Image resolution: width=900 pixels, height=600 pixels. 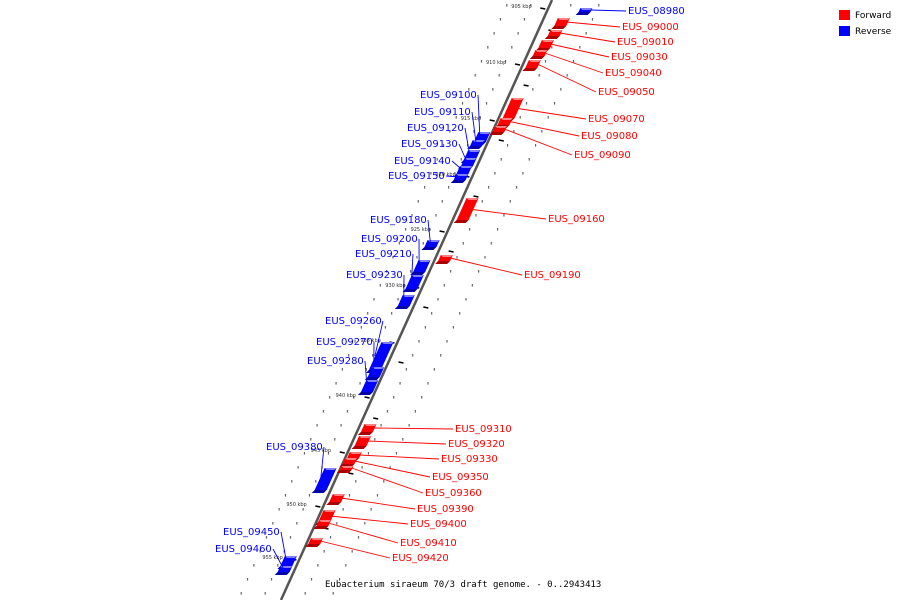 I want to click on gene-label: EUS_09130, so click(x=429, y=144).